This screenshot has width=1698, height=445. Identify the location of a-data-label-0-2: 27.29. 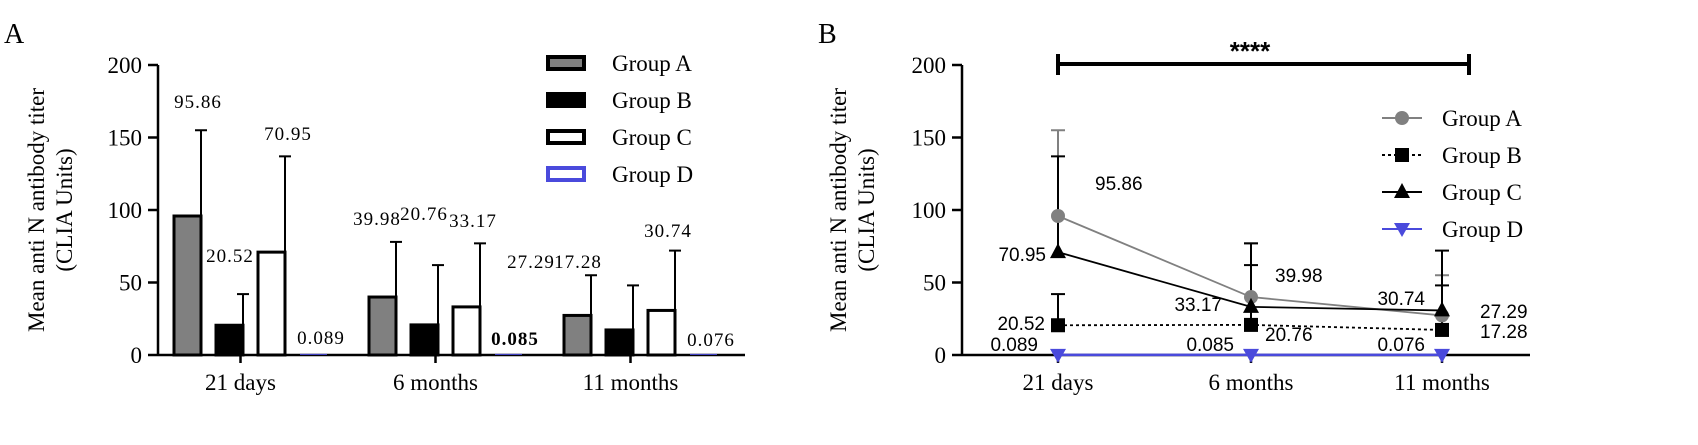
(531, 262).